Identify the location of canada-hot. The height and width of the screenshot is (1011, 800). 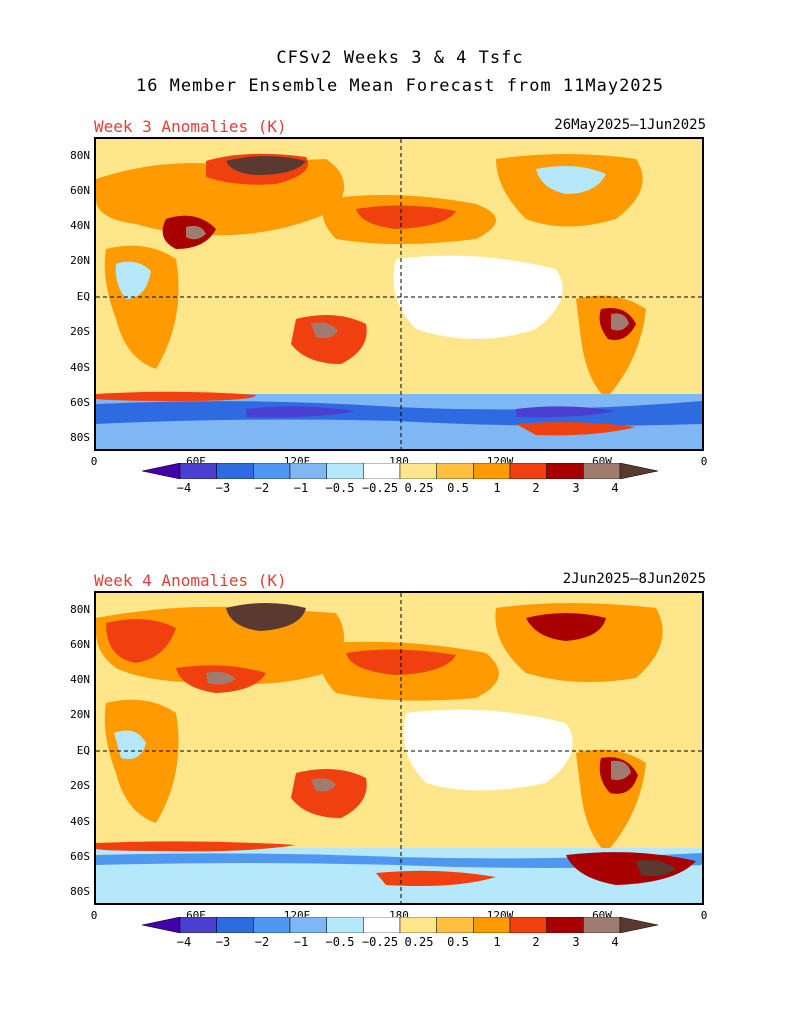
(566, 627).